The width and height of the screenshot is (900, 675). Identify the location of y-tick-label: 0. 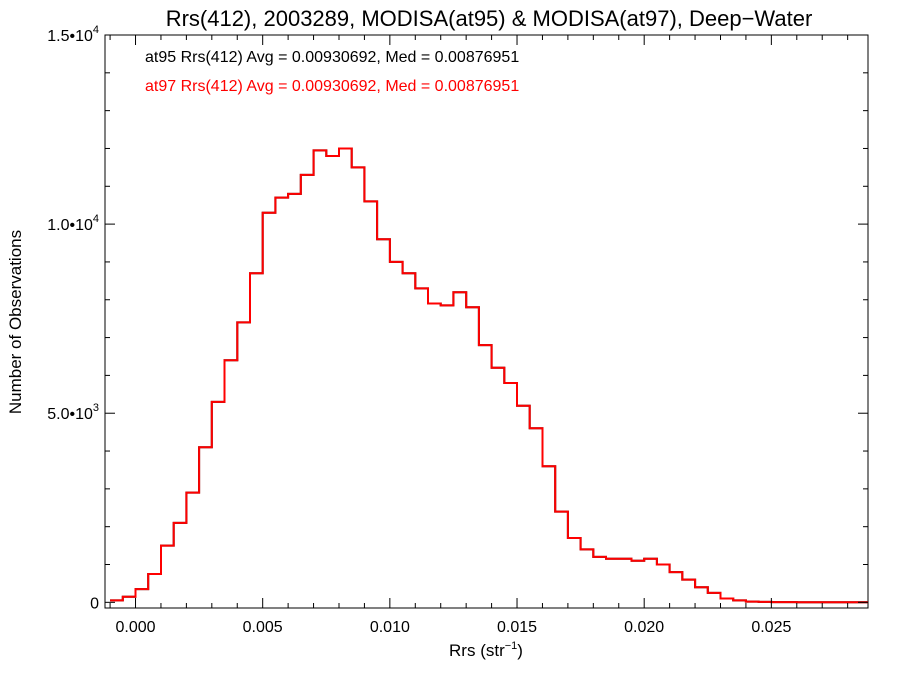
(94, 603).